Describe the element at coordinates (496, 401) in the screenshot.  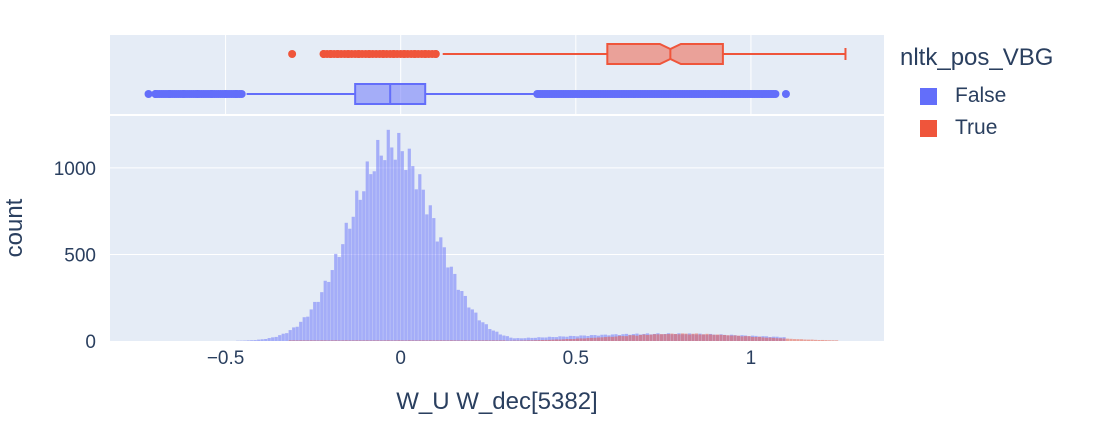
I see `x-axis-title: W_U W_dec[5382]` at that location.